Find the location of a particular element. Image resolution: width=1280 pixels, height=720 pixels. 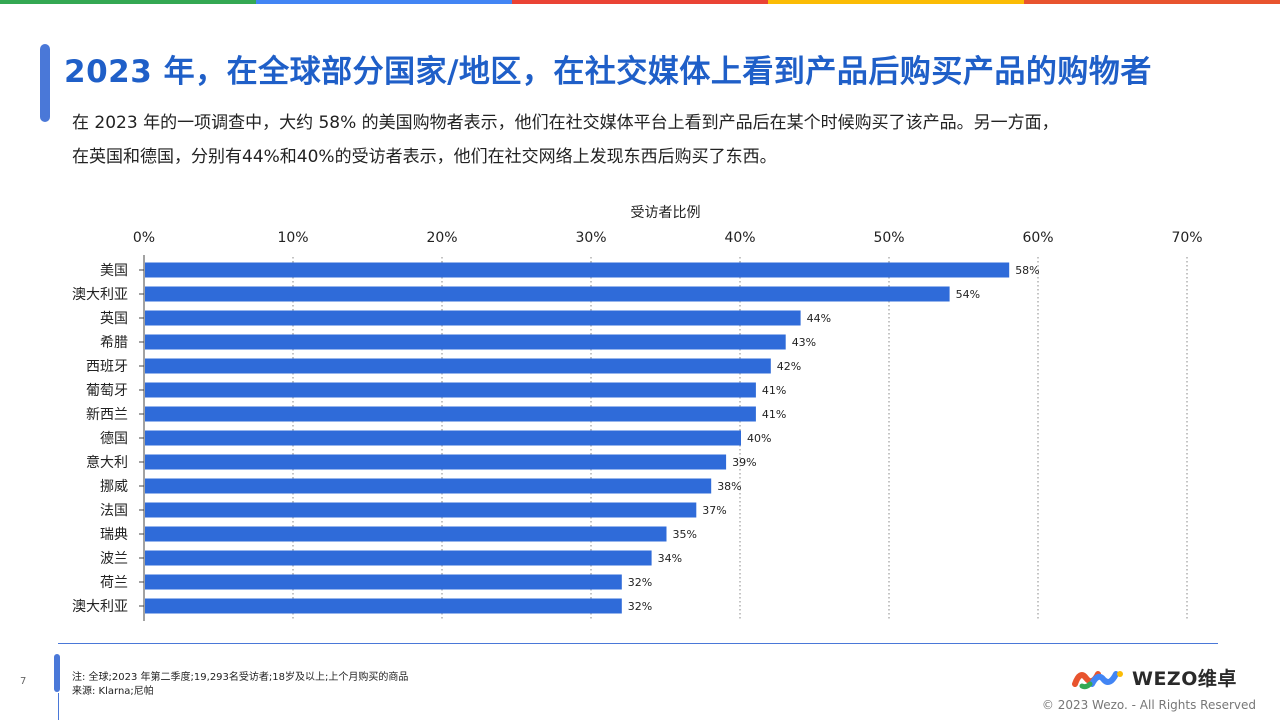

data-label: 43% is located at coordinates (804, 342).